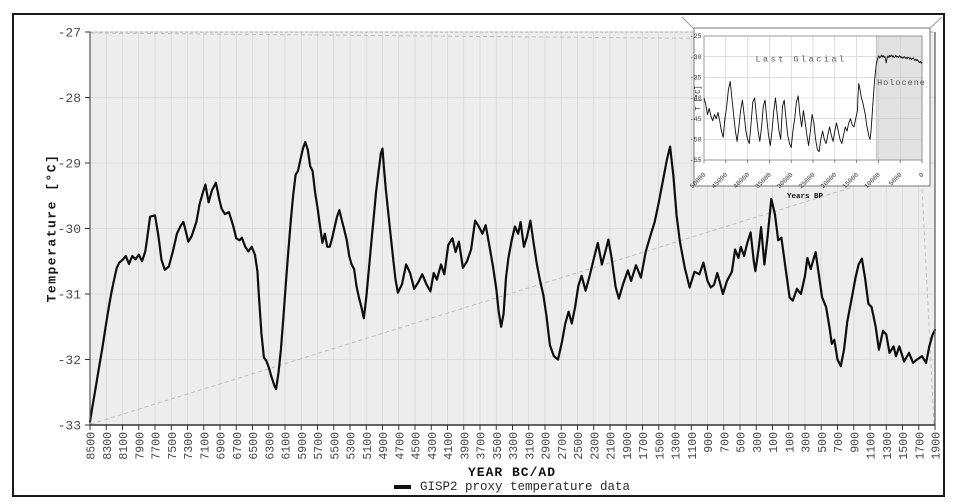 The image size is (956, 502). Describe the element at coordinates (525, 487) in the screenshot. I see `legend-label: GISP2 proxy temperature data` at that location.